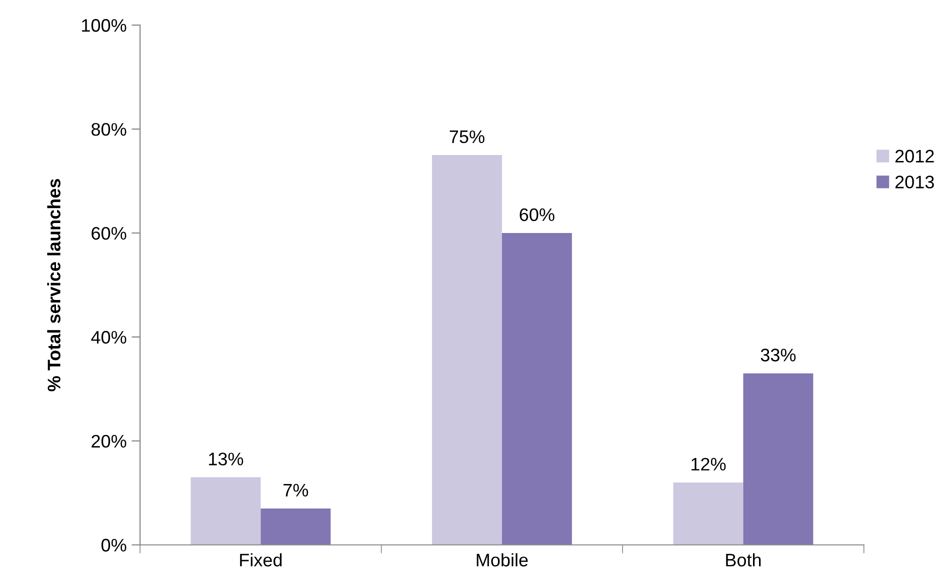  I want to click on y-tick-label: 100%, so click(104, 25).